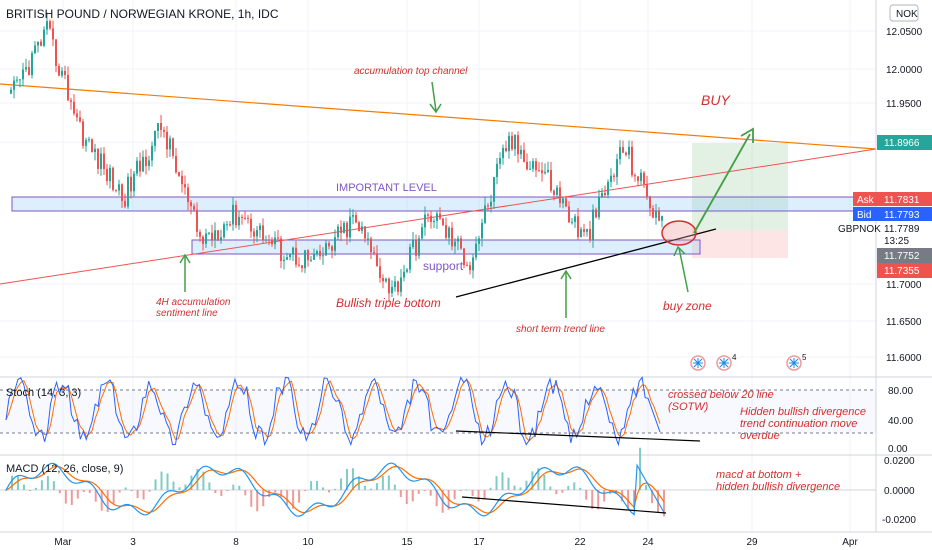 The width and height of the screenshot is (932, 550). Describe the element at coordinates (904, 214) in the screenshot. I see `bid-price-tag` at that location.